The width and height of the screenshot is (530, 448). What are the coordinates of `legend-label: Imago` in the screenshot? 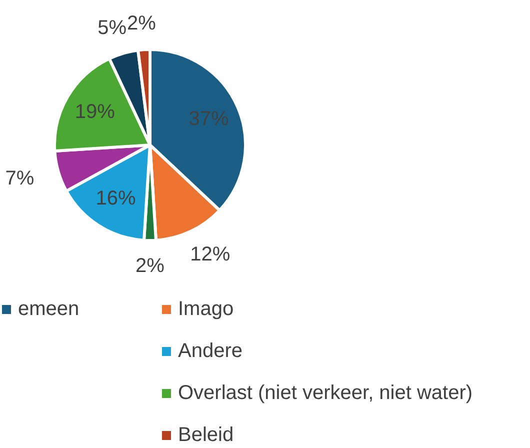 It's located at (206, 309).